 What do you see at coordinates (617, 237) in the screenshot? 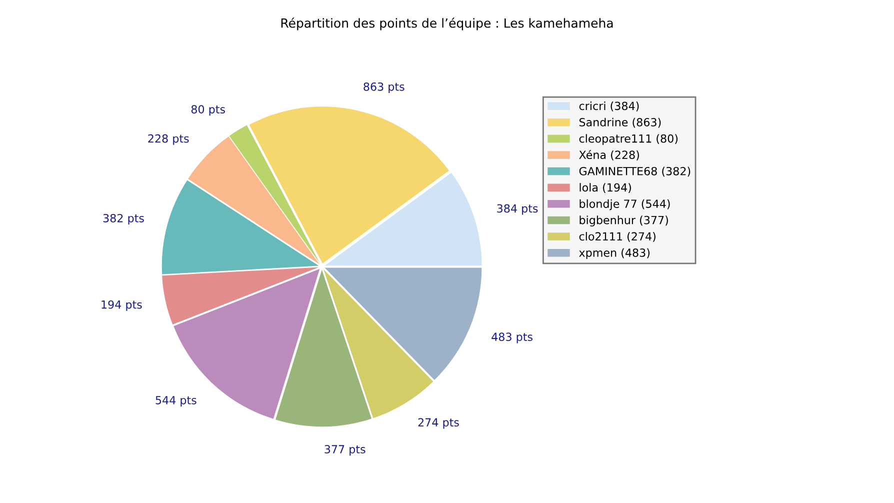
I see `legend-label: clo2111 (274)` at bounding box center [617, 237].